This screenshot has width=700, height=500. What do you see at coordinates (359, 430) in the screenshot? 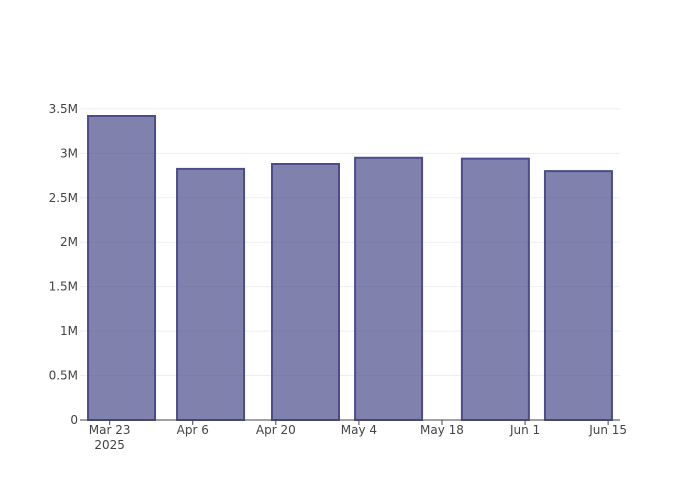
I see `x-tick-label: May 4` at bounding box center [359, 430].